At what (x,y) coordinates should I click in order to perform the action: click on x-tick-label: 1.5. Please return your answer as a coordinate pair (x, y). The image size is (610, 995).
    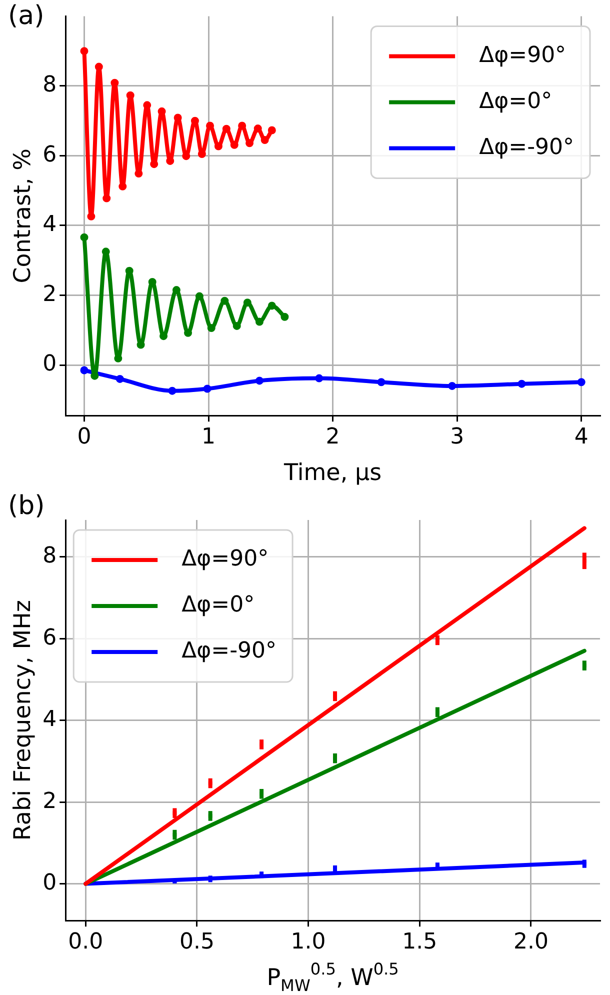
    Looking at the image, I should click on (420, 942).